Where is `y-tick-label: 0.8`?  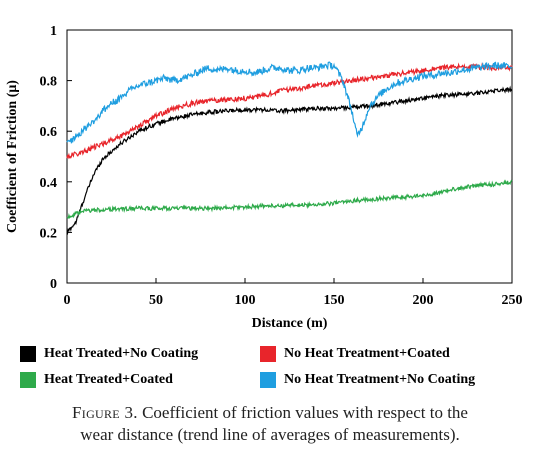 y-tick-label: 0.8 is located at coordinates (49, 82).